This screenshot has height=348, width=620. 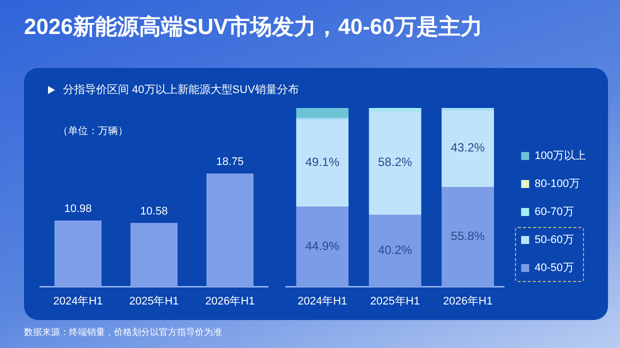 What do you see at coordinates (554, 268) in the screenshot?
I see `legend-label: 40-50万` at bounding box center [554, 268].